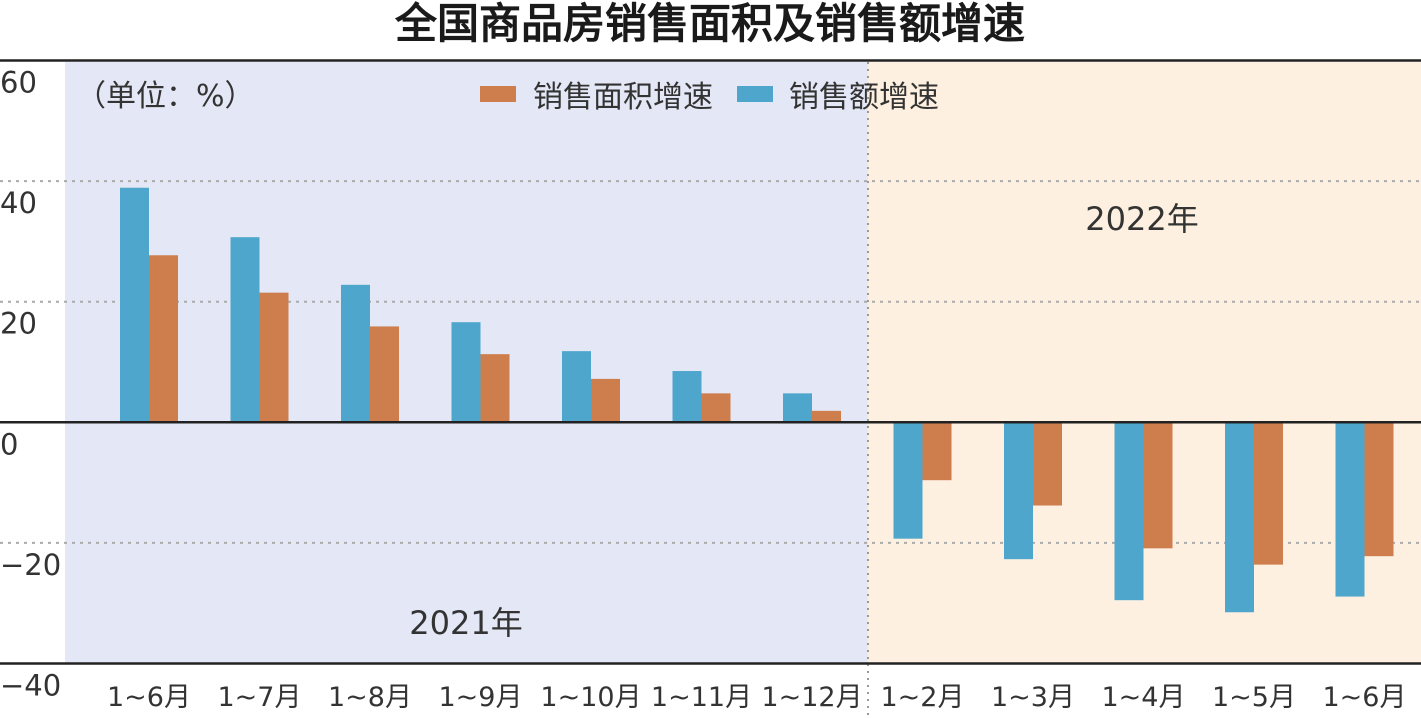 This screenshot has height=718, width=1421. Describe the element at coordinates (30, 686) in the screenshot. I see `y-tick-label: −40` at that location.